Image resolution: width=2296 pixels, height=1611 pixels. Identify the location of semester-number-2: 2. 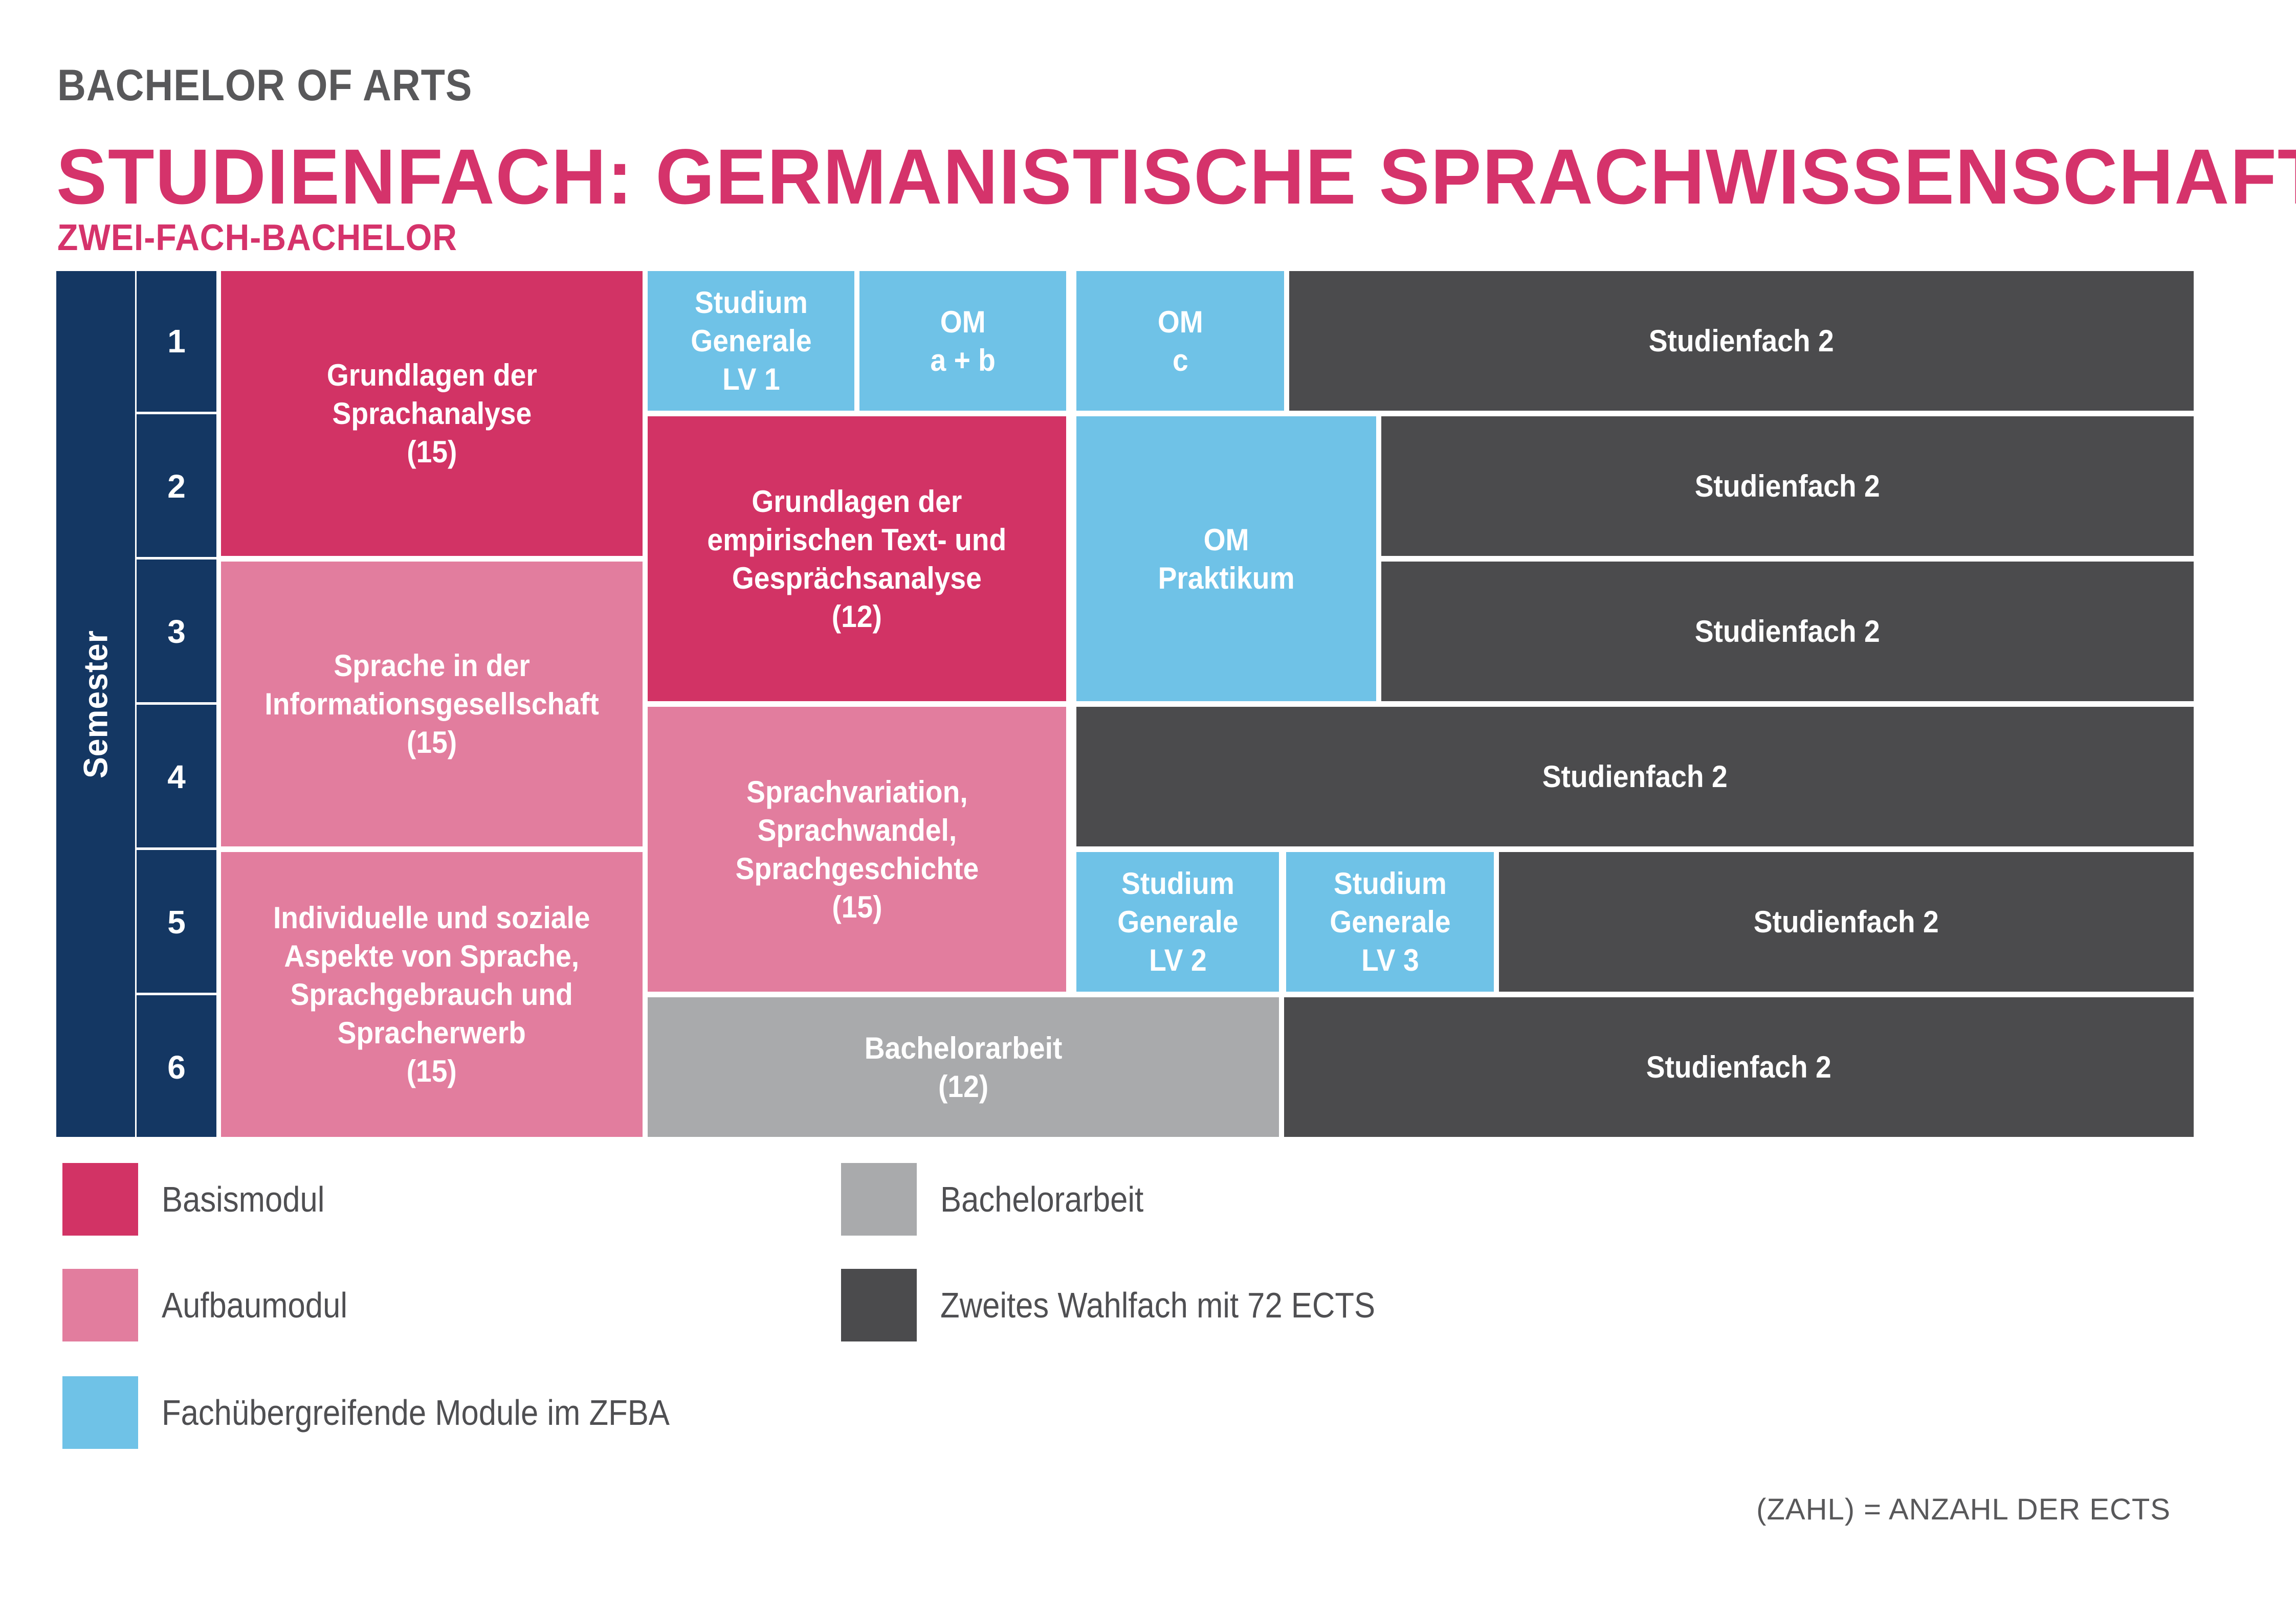
(176, 486).